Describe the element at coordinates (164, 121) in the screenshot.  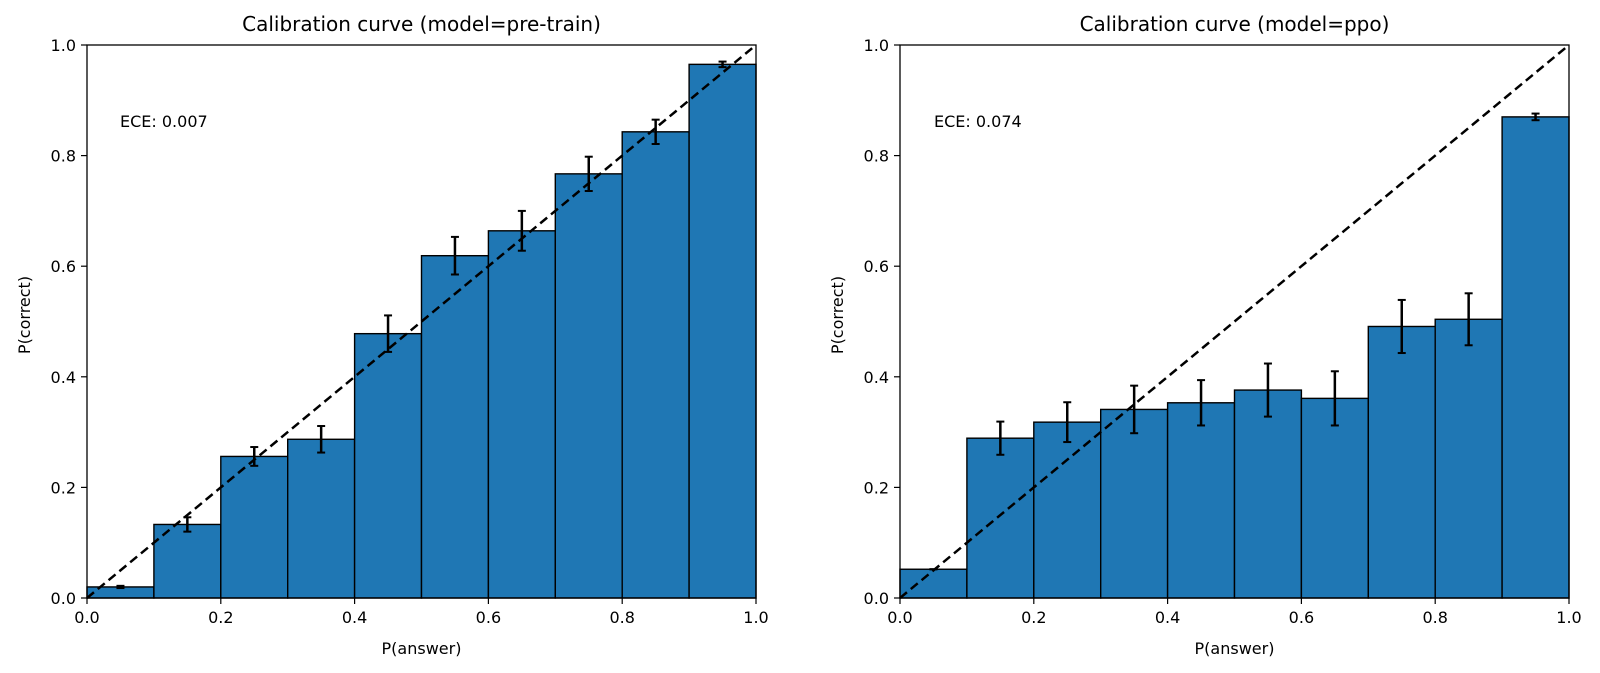
I see `ece-annotation: ECE: 0.007` at that location.